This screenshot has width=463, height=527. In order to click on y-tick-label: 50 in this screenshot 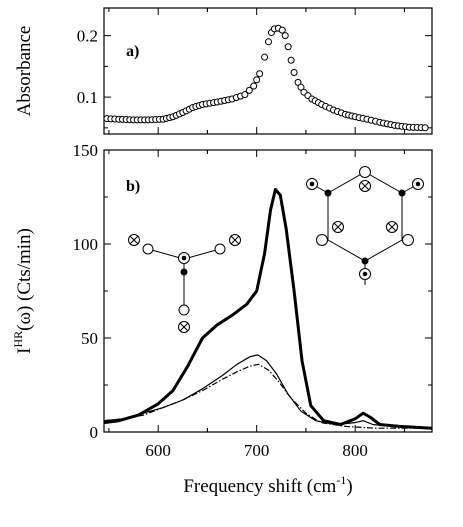, I will do `click(89, 338)`.